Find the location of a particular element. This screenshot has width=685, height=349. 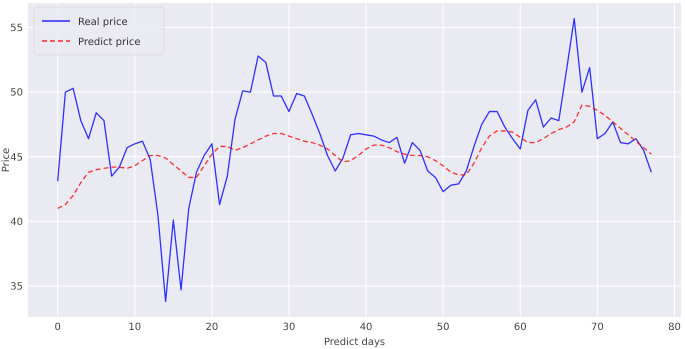

y-tick-label: 40 is located at coordinates (16, 222).